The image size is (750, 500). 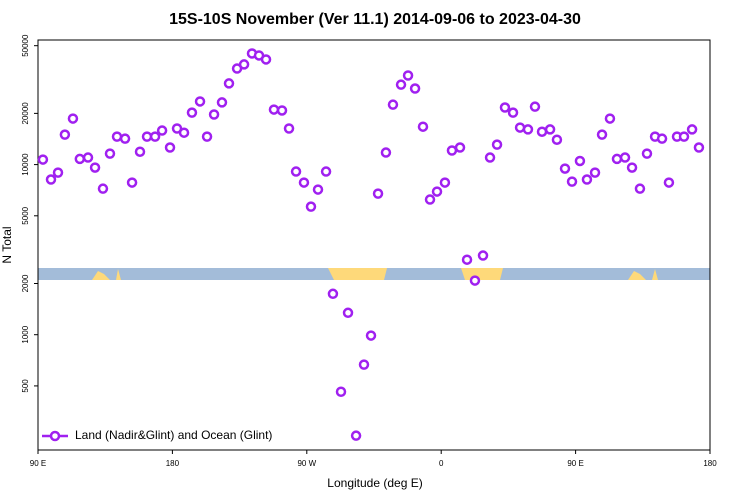 I want to click on y-axis-label: N Total, so click(x=7, y=244).